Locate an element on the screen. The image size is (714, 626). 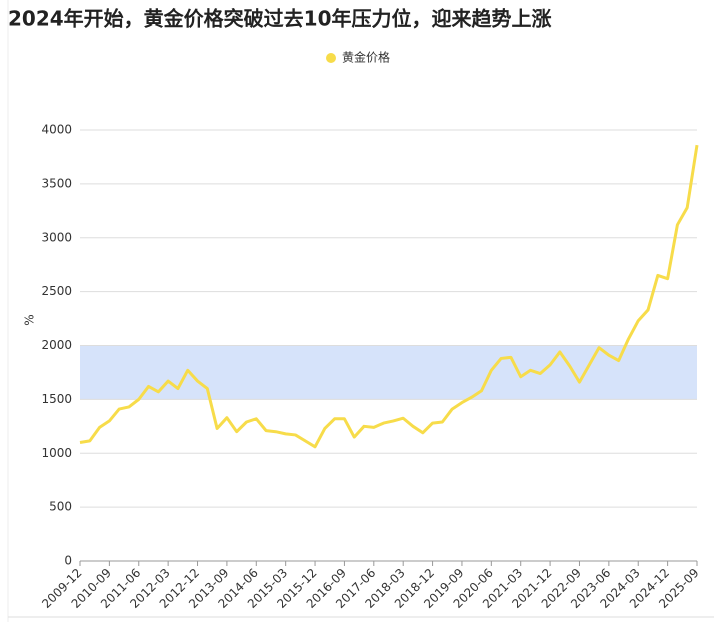
y-axis-label: % is located at coordinates (30, 319).